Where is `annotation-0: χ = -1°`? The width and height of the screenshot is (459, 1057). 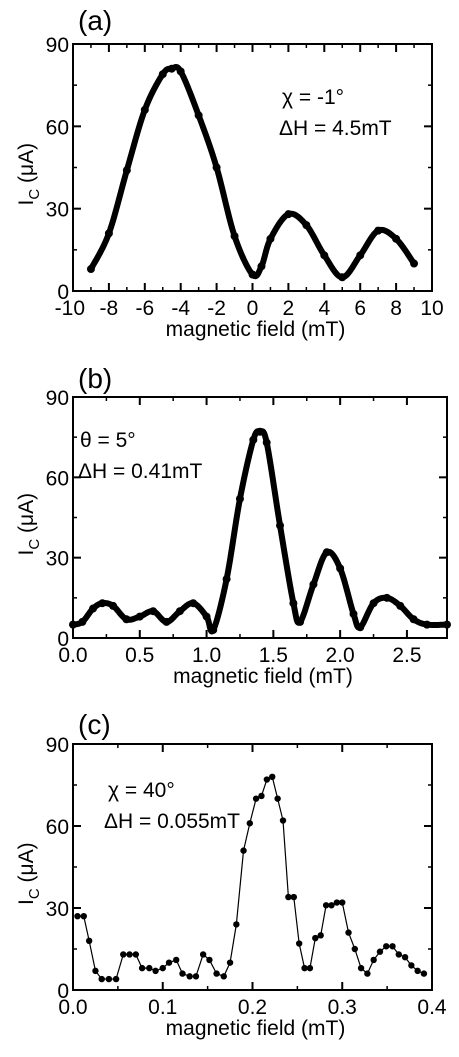
annotation-0: χ = -1° is located at coordinates (313, 97).